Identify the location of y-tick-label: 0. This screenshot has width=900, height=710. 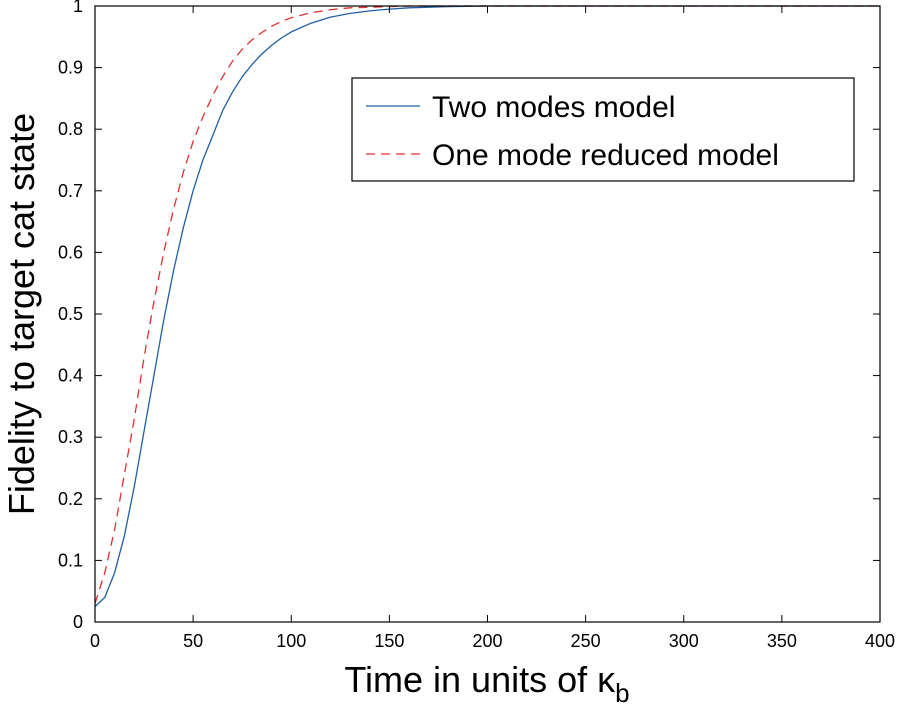
(78, 622).